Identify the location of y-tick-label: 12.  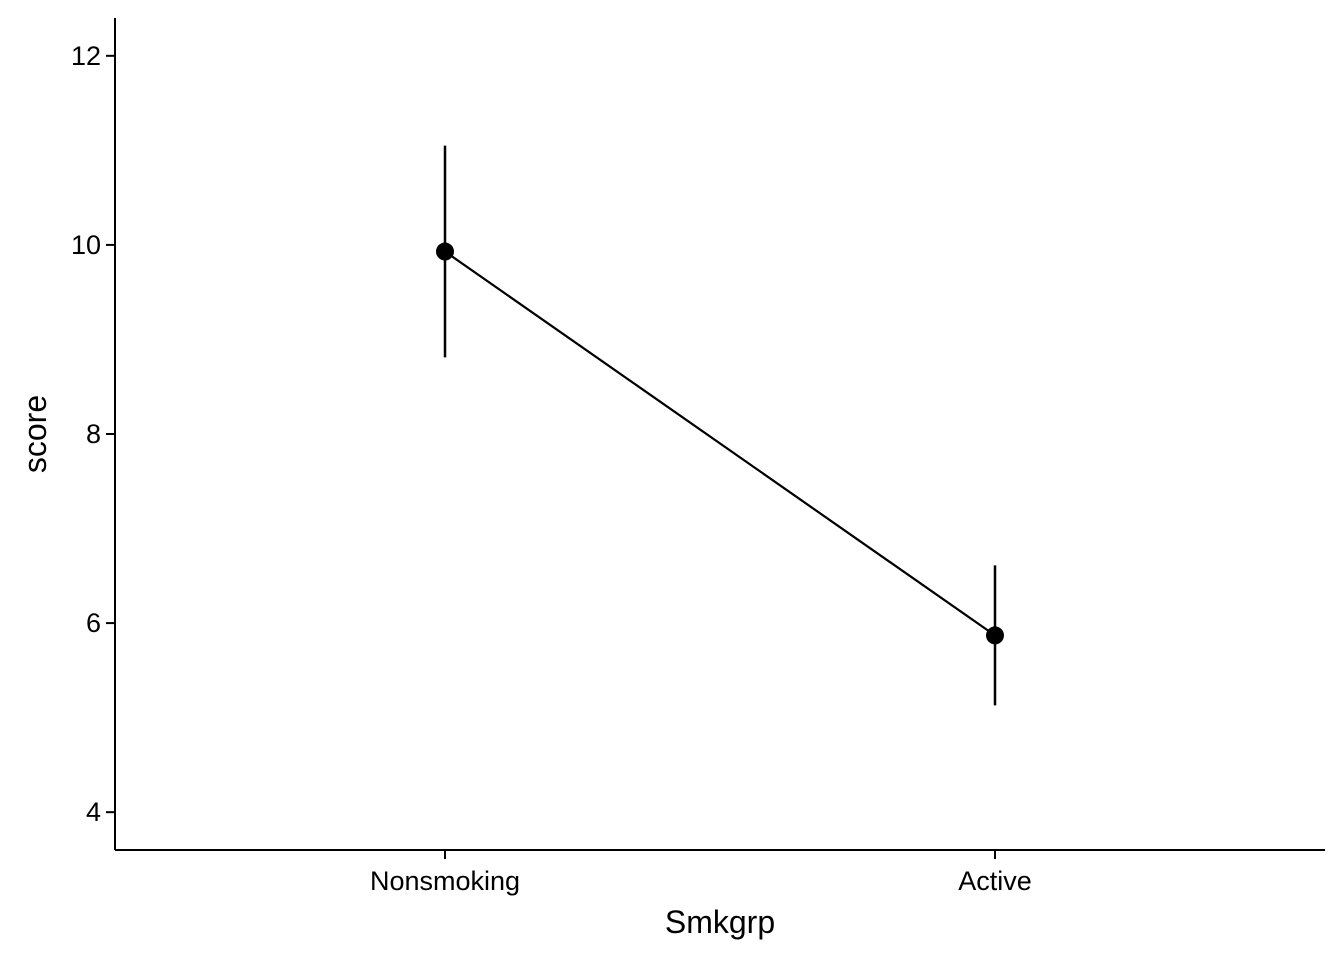
(86, 56).